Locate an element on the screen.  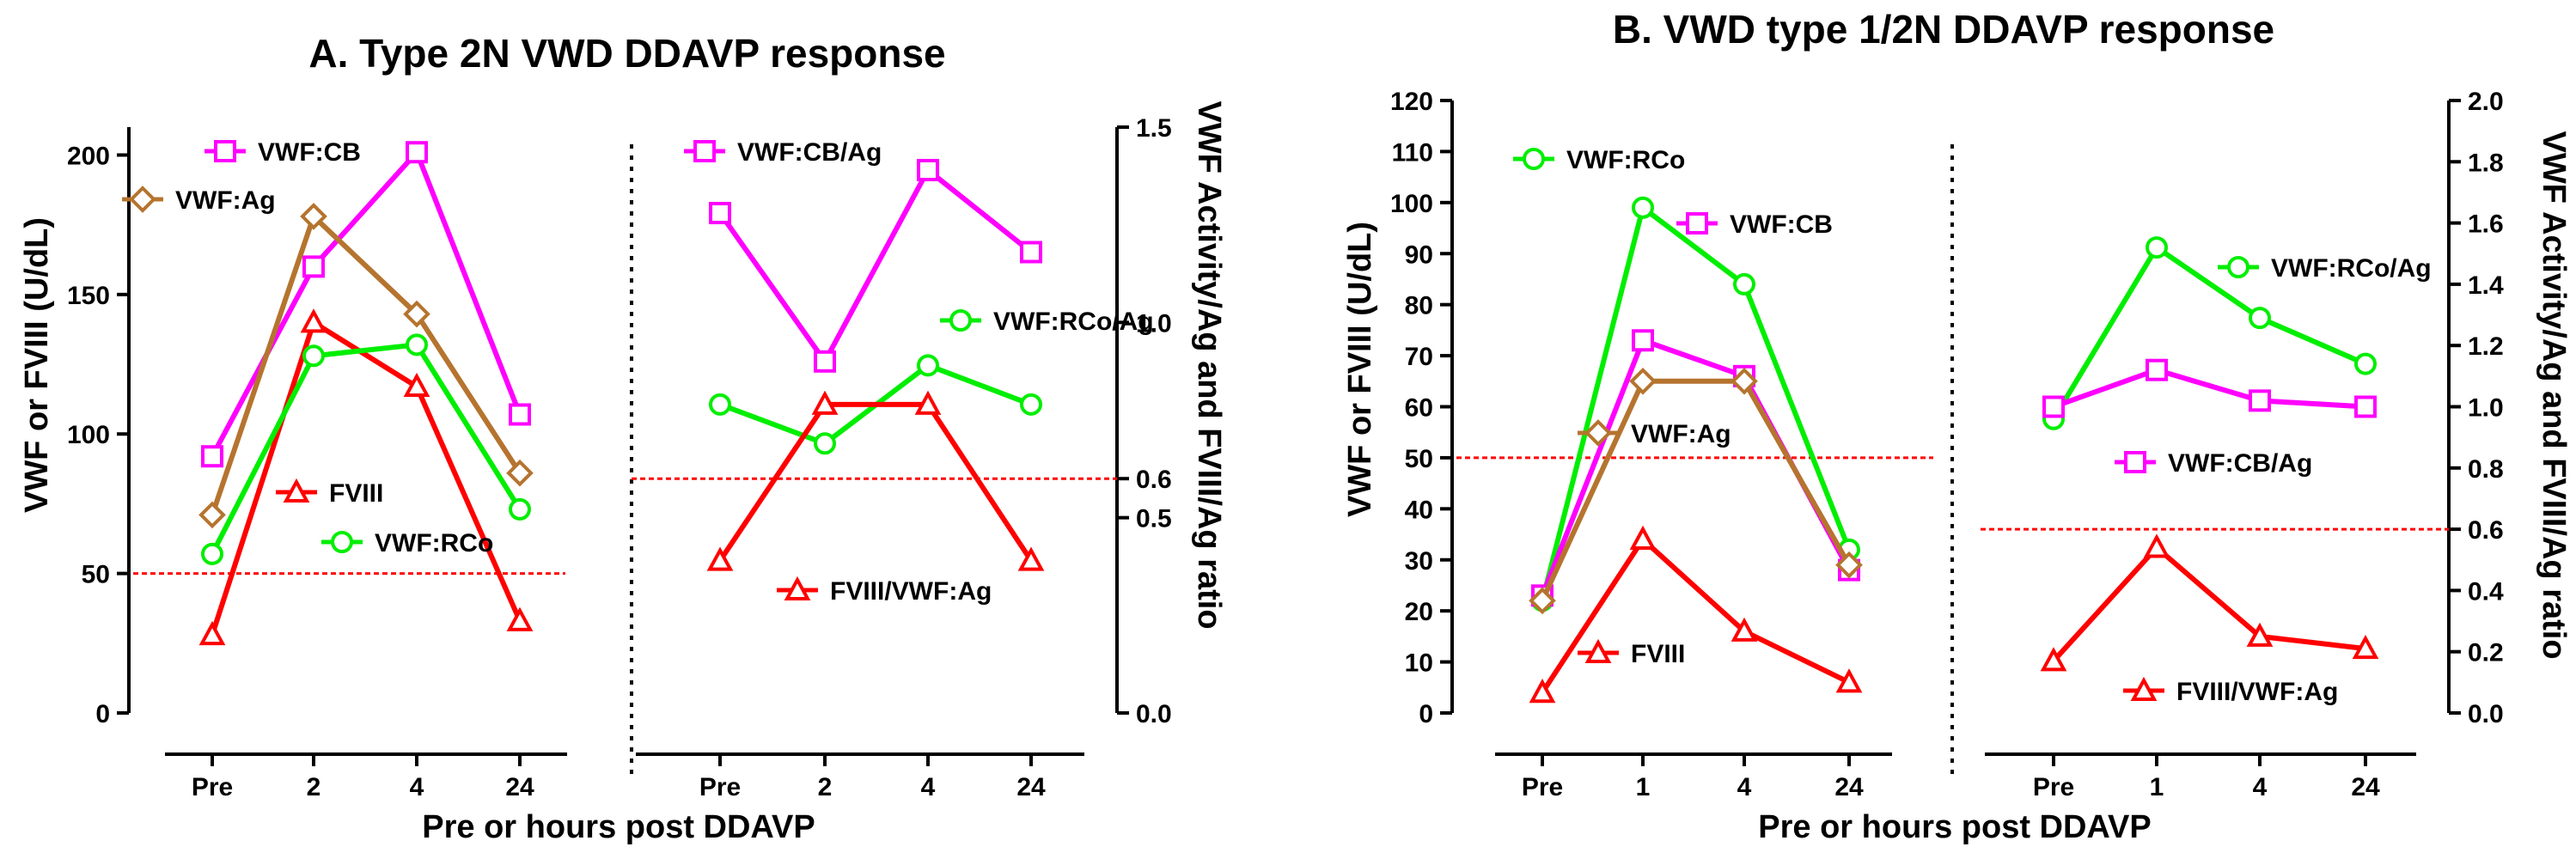
panel-a-x-tick-label: 24 is located at coordinates (519, 787).